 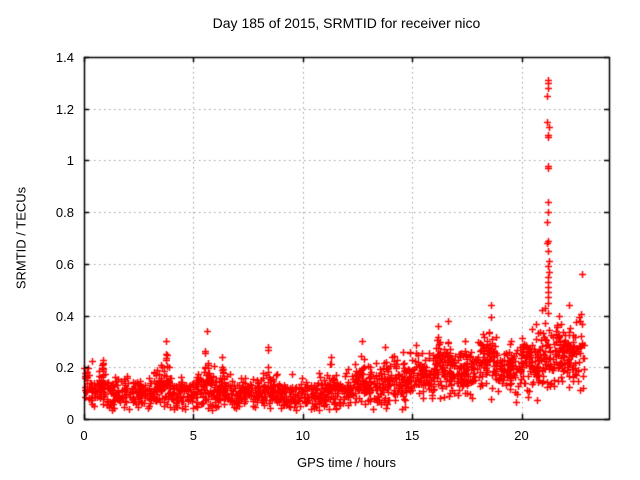 I want to click on x-tick-label: 5, so click(x=193, y=435).